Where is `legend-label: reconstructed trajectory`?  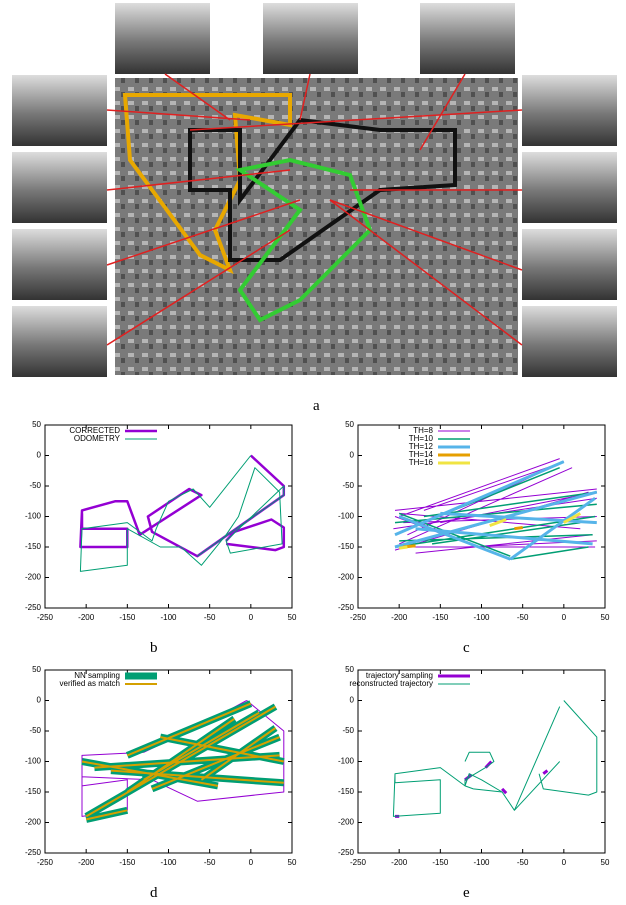
legend-label: reconstructed trajectory is located at coordinates (391, 683).